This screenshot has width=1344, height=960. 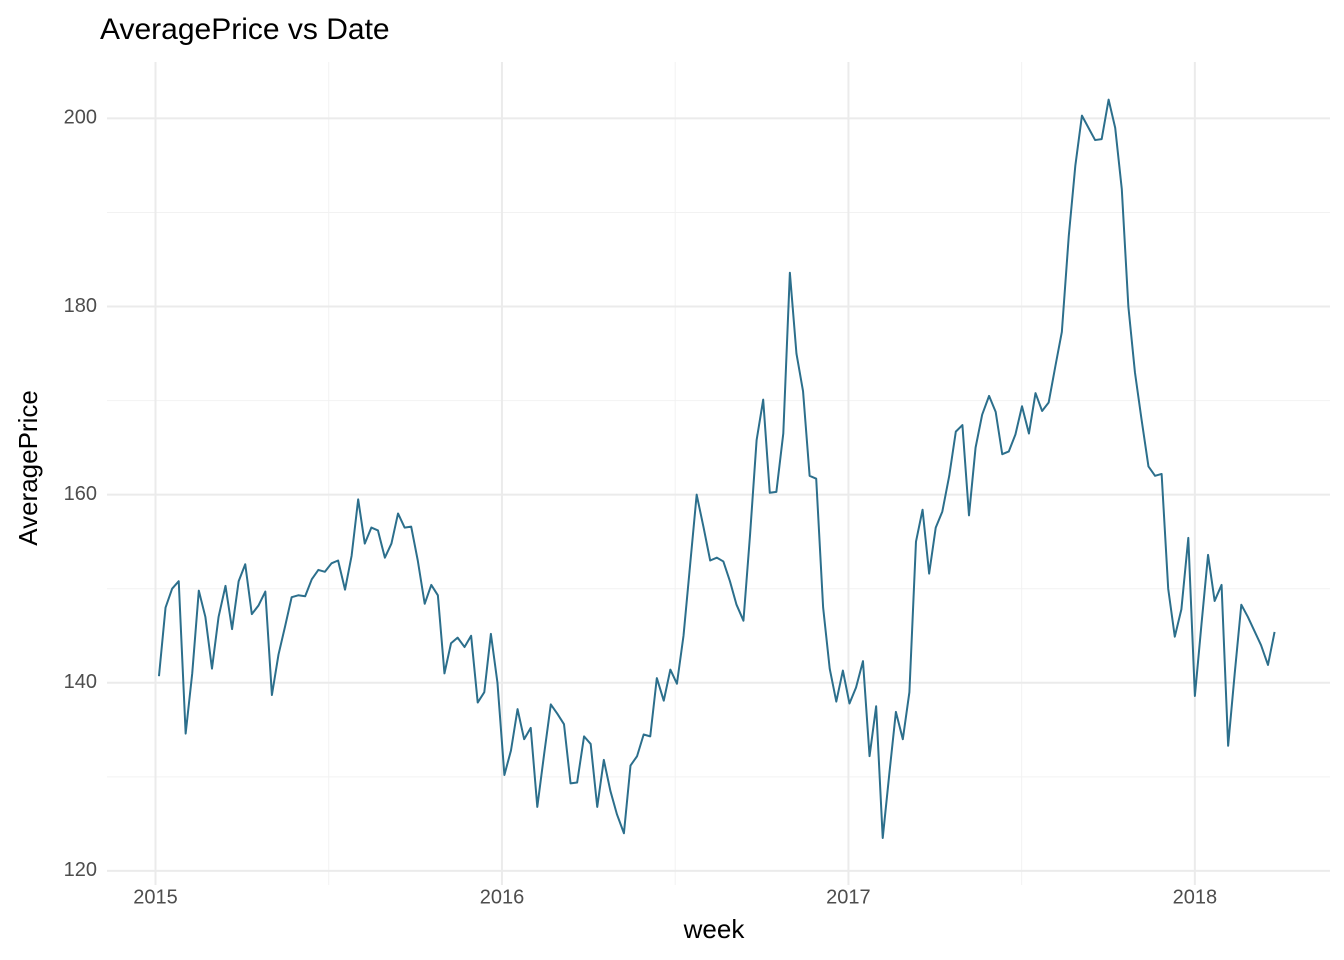 I want to click on x-tick-label: 2017, so click(x=848, y=897).